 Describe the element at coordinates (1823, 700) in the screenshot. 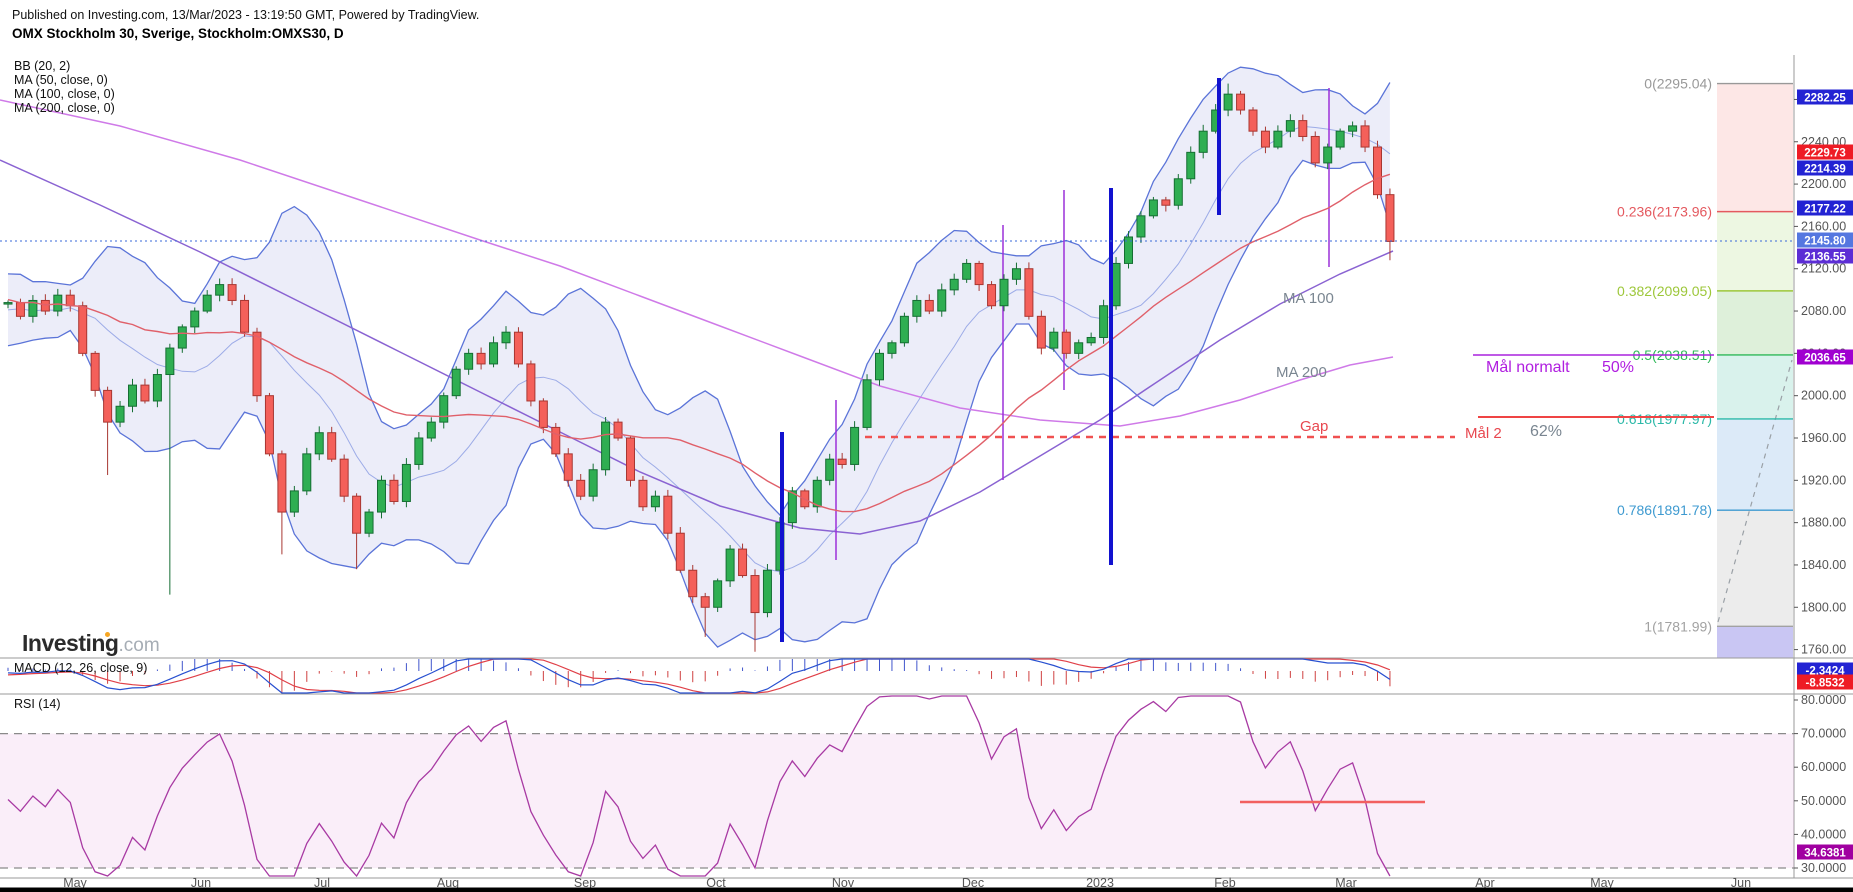

I see `rsi-tick-label: 80.0000` at that location.